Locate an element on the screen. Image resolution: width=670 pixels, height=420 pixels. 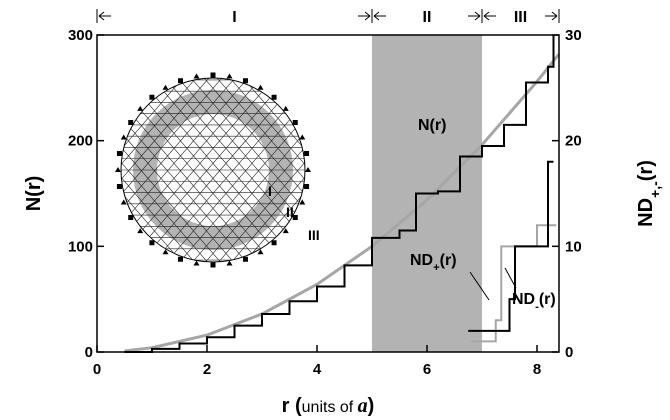
annotation-part: + is located at coordinates (436, 268).